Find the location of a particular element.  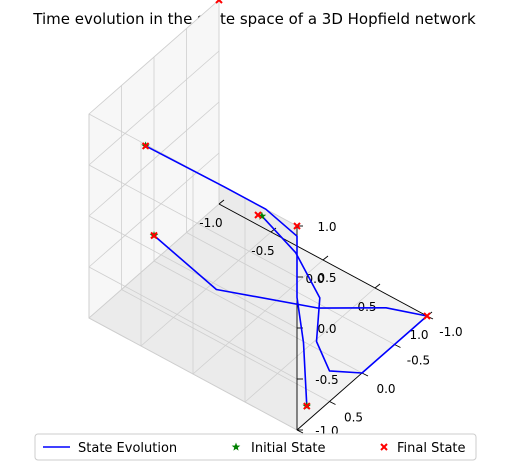

y-tick-label: 0.5 is located at coordinates (353, 418).